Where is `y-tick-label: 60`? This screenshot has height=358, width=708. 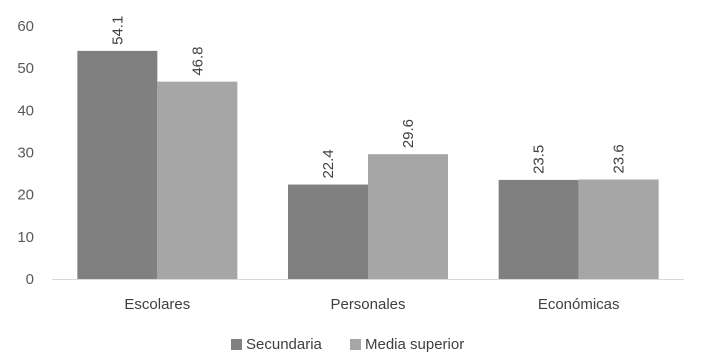 y-tick-label: 60 is located at coordinates (25, 26).